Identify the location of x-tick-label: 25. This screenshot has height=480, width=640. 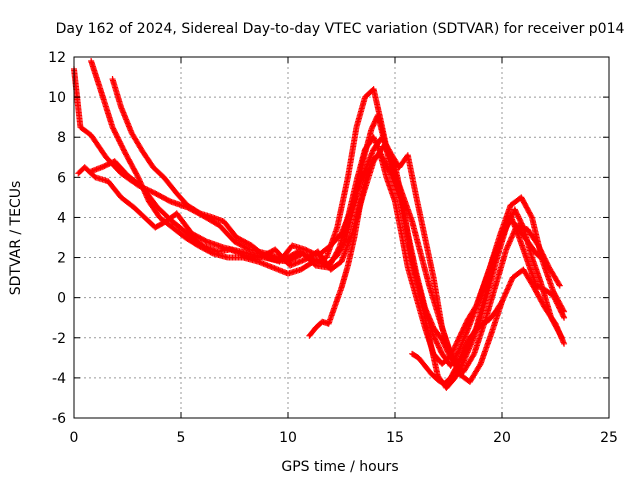
(609, 438).